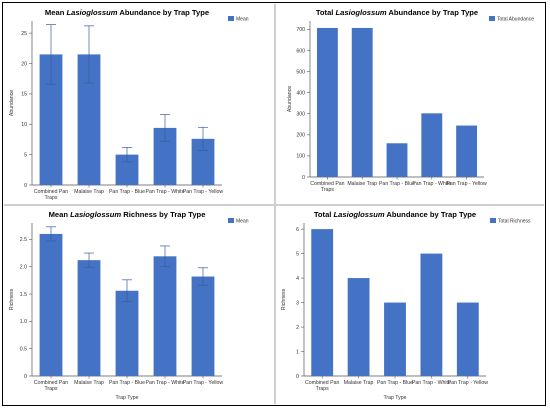  What do you see at coordinates (515, 20) in the screenshot?
I see `legend-label: Total Abundance` at bounding box center [515, 20].